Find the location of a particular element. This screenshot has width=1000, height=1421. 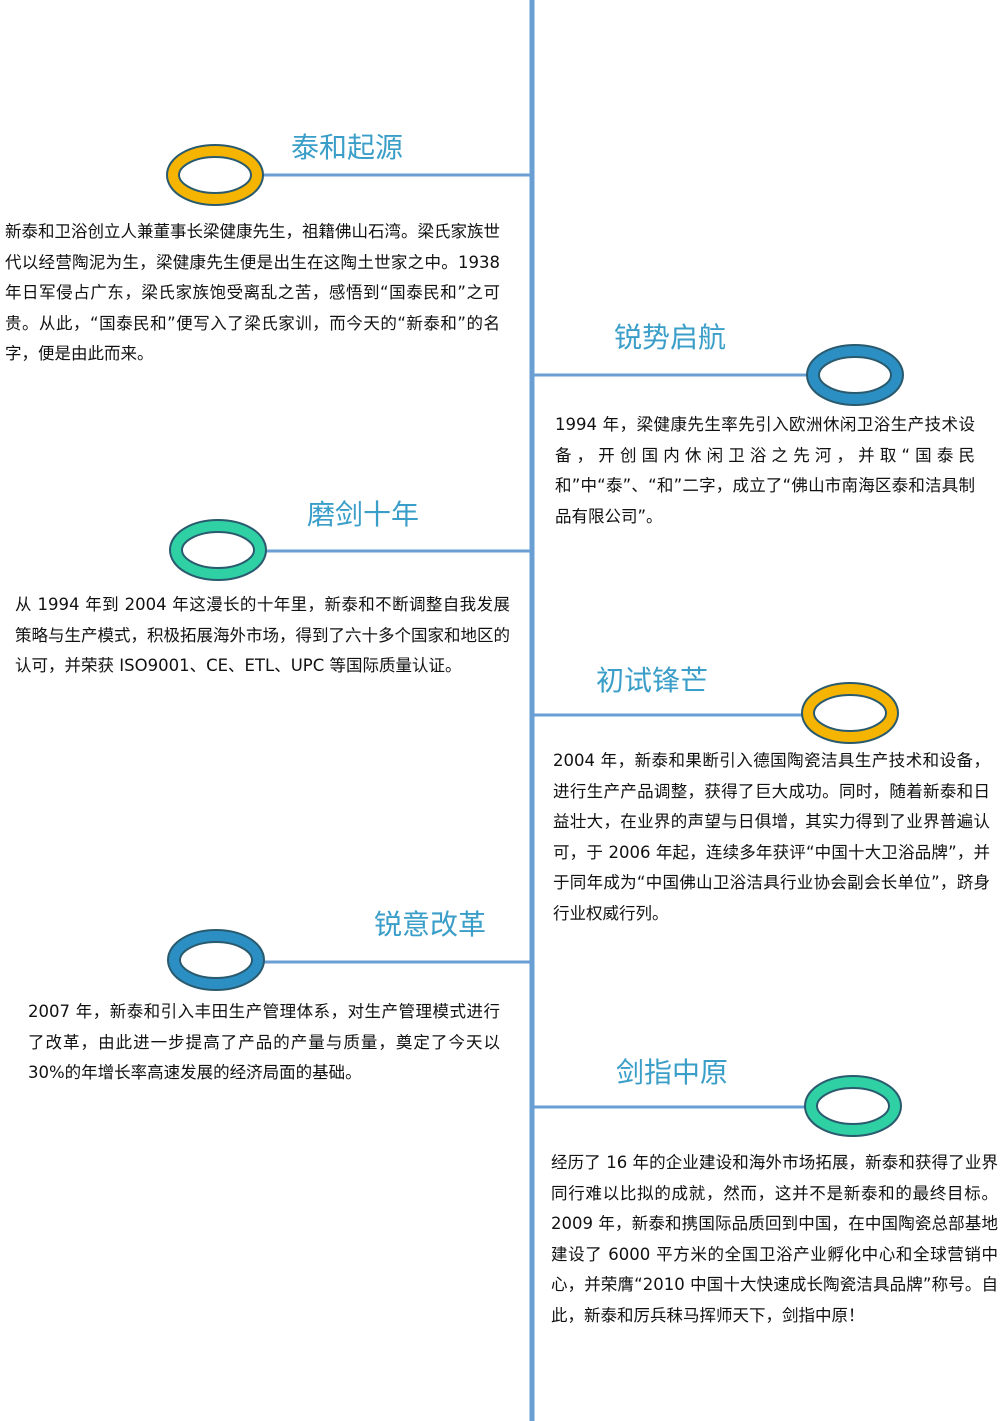

entry-title: 锐意改革 is located at coordinates (430, 924).